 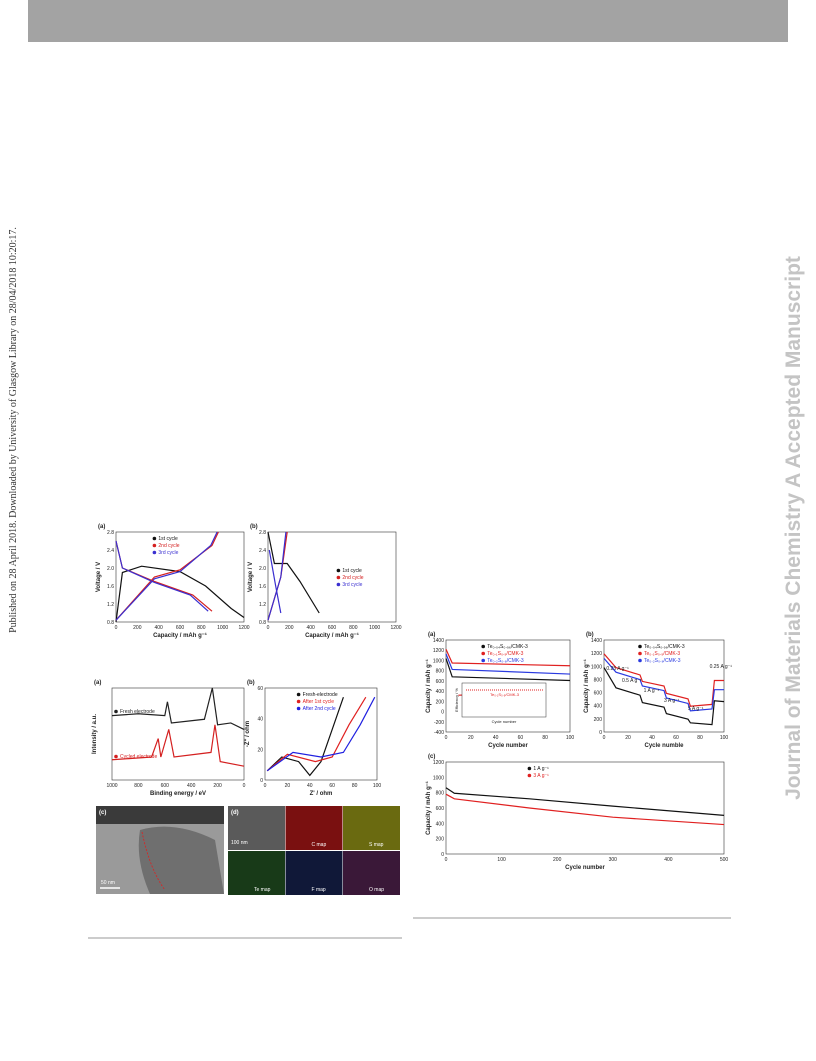 What do you see at coordinates (138, 786) in the screenshot?
I see `x-tick-label: 800` at bounding box center [138, 786].